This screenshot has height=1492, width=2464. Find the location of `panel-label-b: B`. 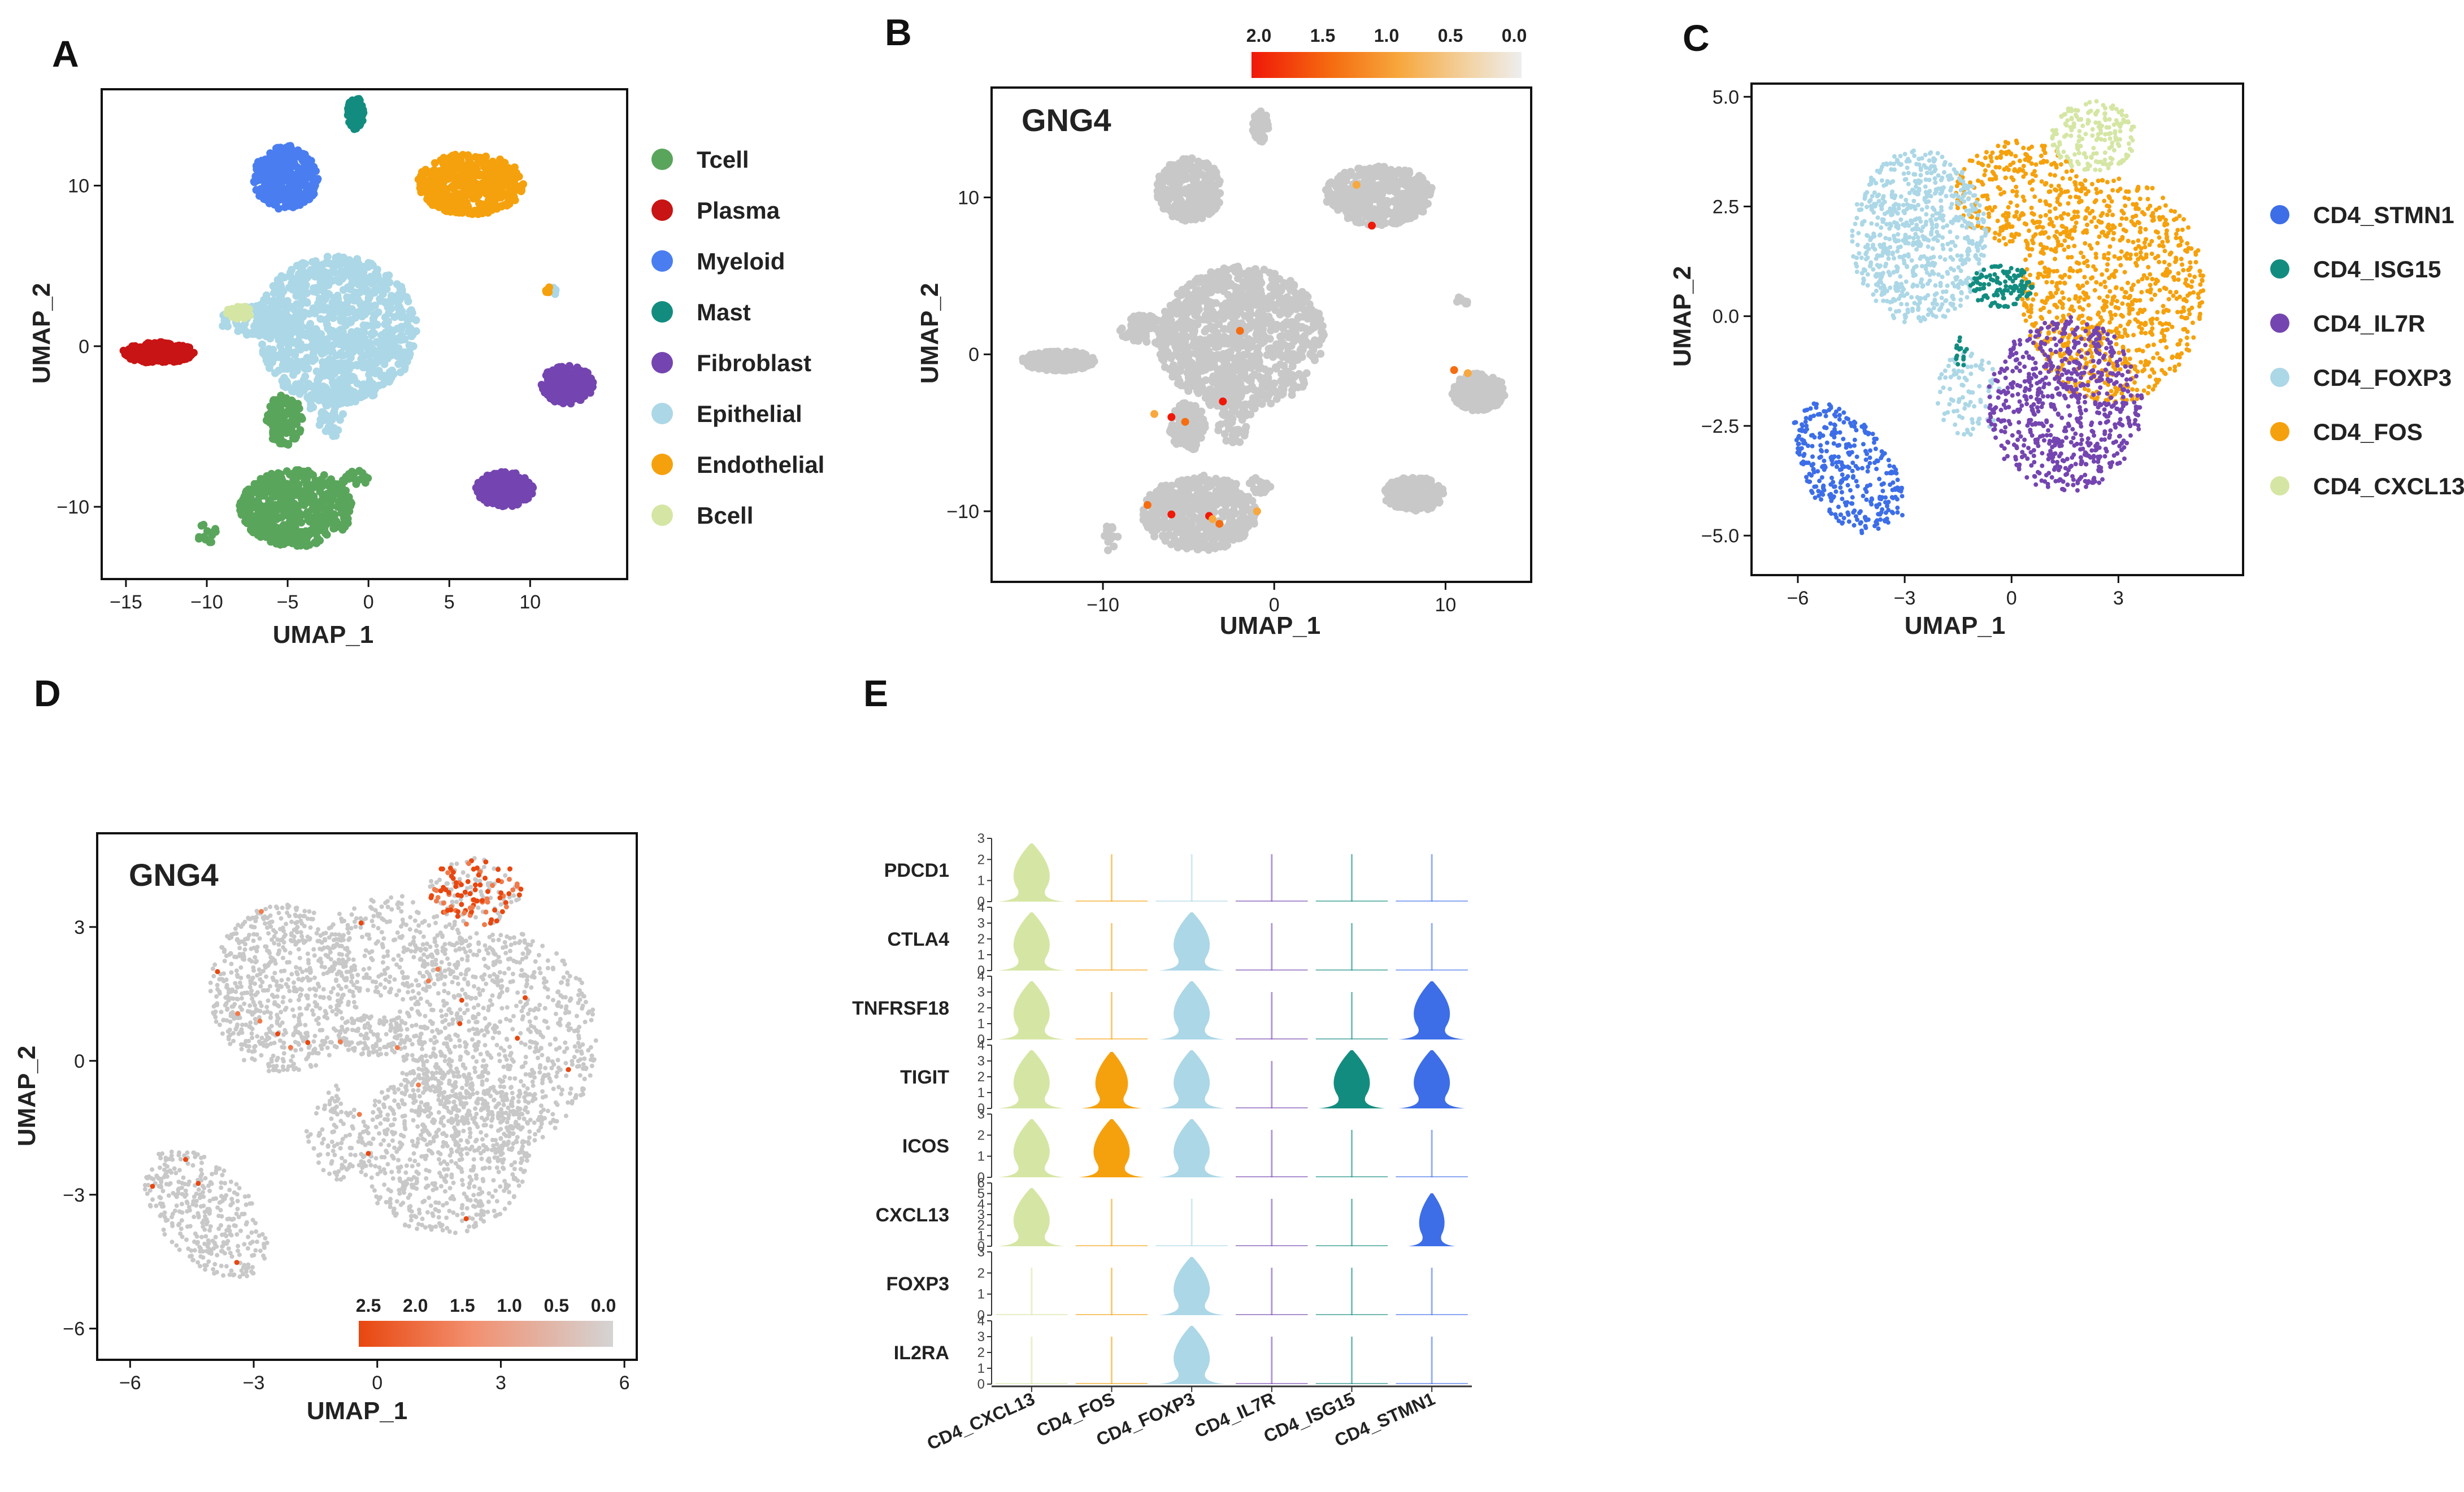

panel-label-b: B is located at coordinates (898, 32).